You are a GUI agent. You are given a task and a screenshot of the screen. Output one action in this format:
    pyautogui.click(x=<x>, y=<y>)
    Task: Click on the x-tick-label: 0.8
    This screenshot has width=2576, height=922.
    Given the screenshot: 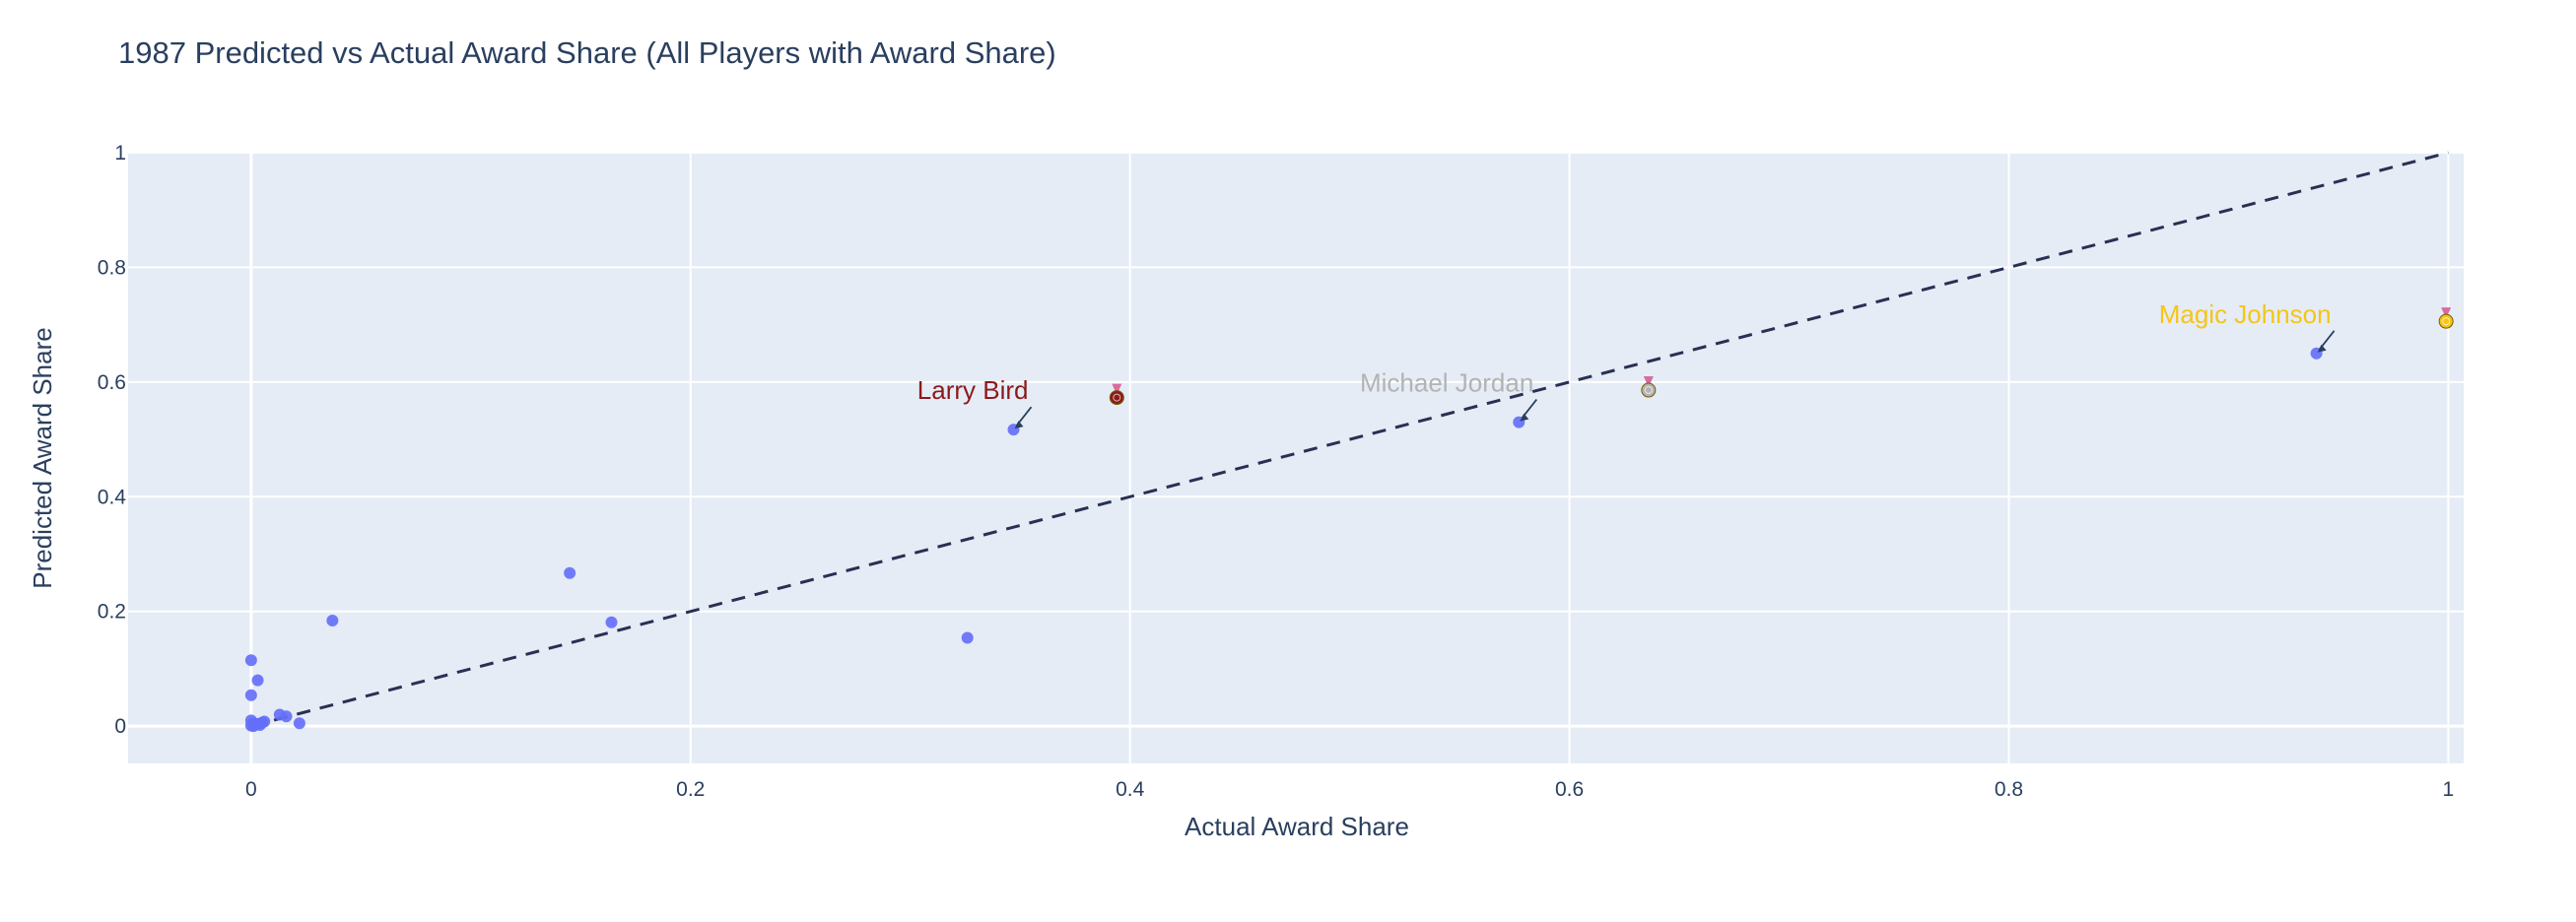 What is the action you would take?
    pyautogui.click(x=2009, y=789)
    